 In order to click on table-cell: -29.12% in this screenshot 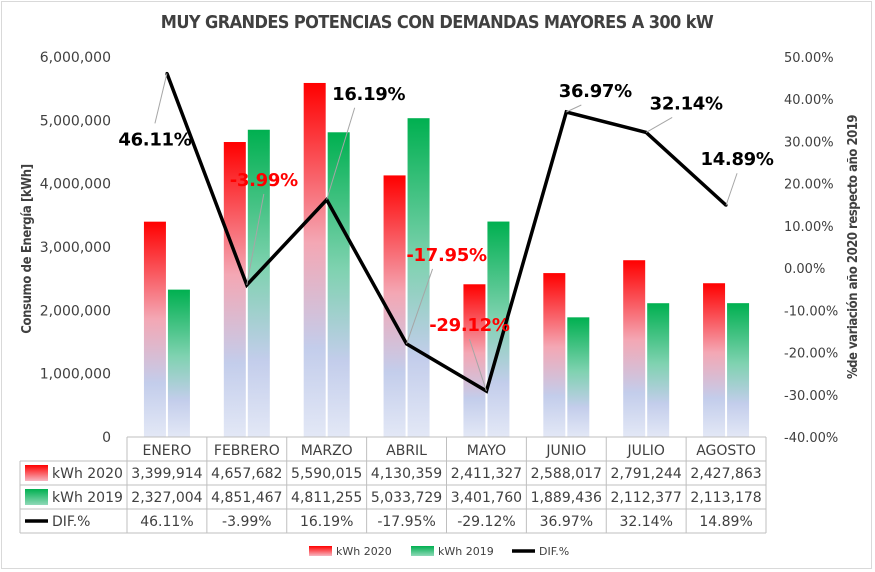, I will do `click(486, 522)`.